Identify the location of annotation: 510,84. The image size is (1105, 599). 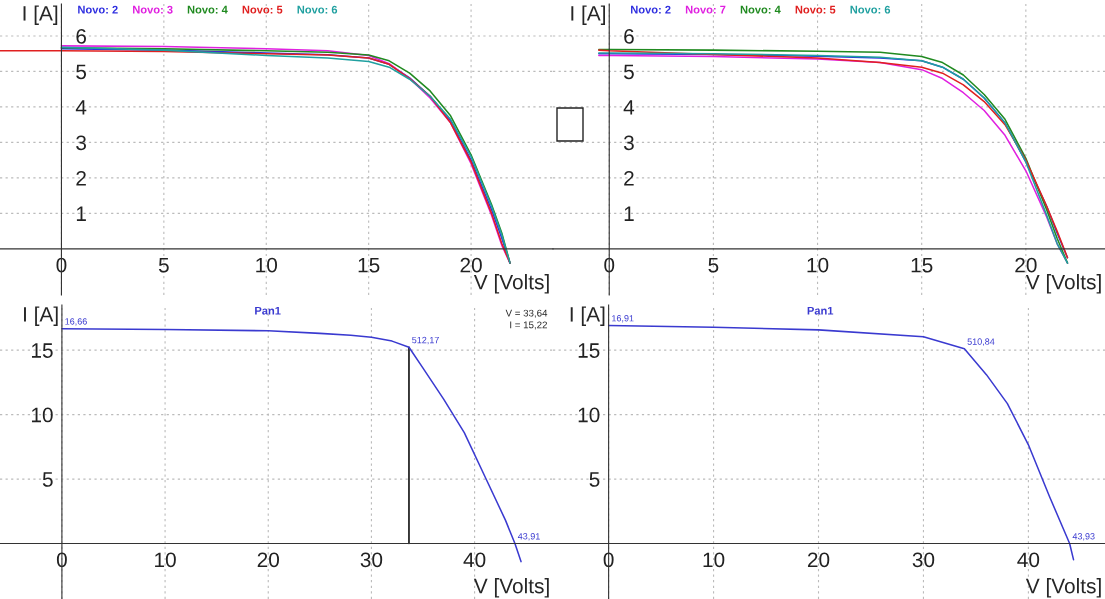
(981, 342).